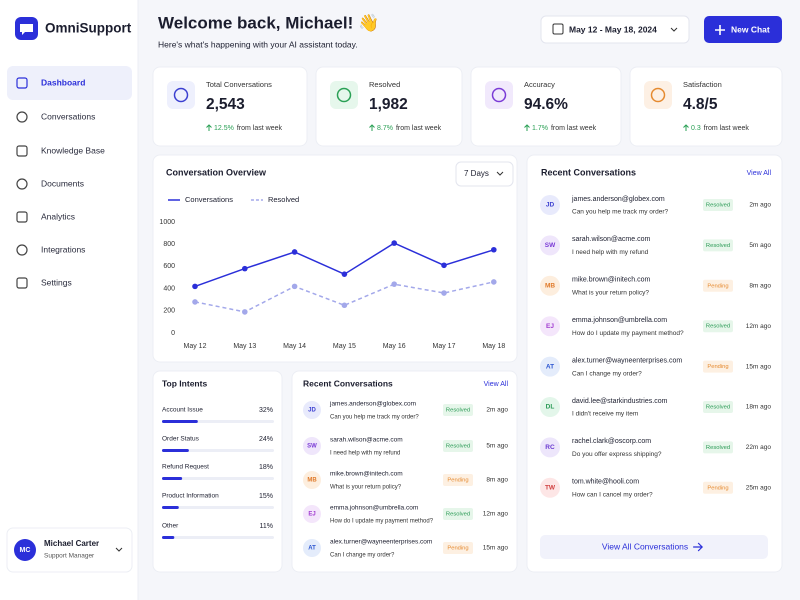 The image size is (800, 600). I want to click on brand-name: OmniSupport, so click(88, 28).